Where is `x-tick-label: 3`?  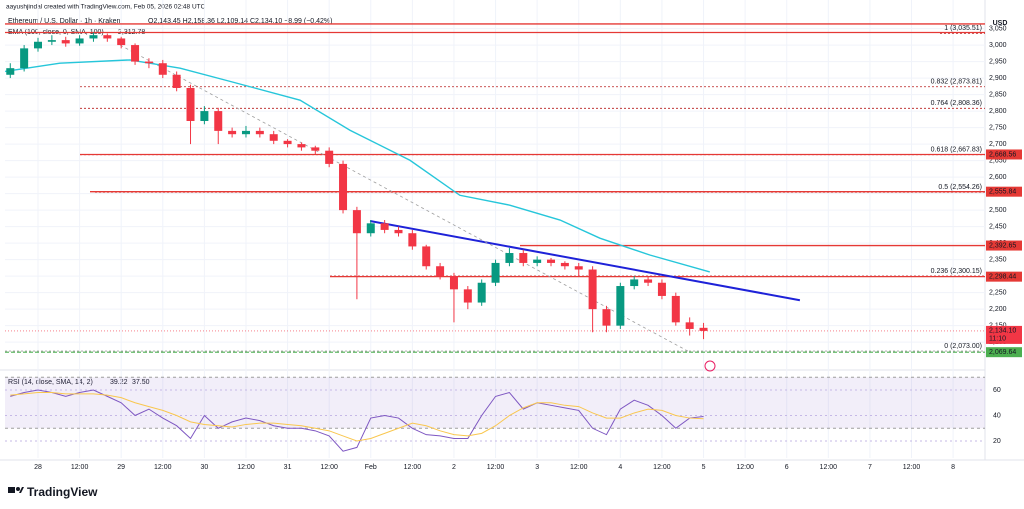
x-tick-label: 3 is located at coordinates (537, 467).